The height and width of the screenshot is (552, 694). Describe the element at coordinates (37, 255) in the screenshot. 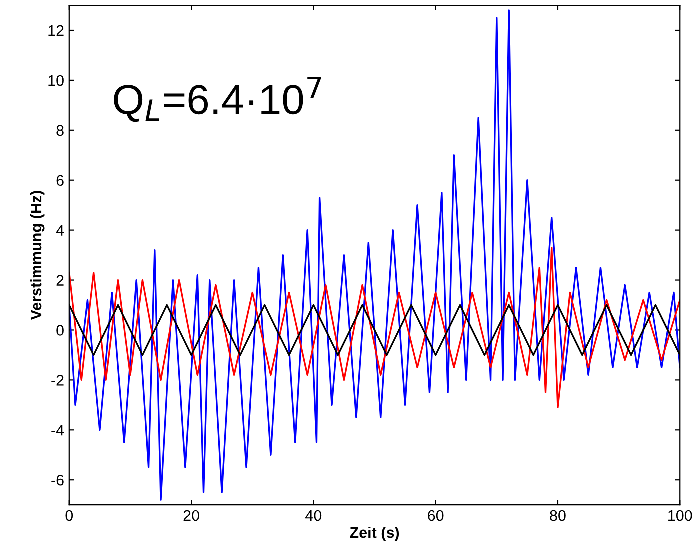

I see `y-axis-title: Verstimmung (Hz)` at that location.